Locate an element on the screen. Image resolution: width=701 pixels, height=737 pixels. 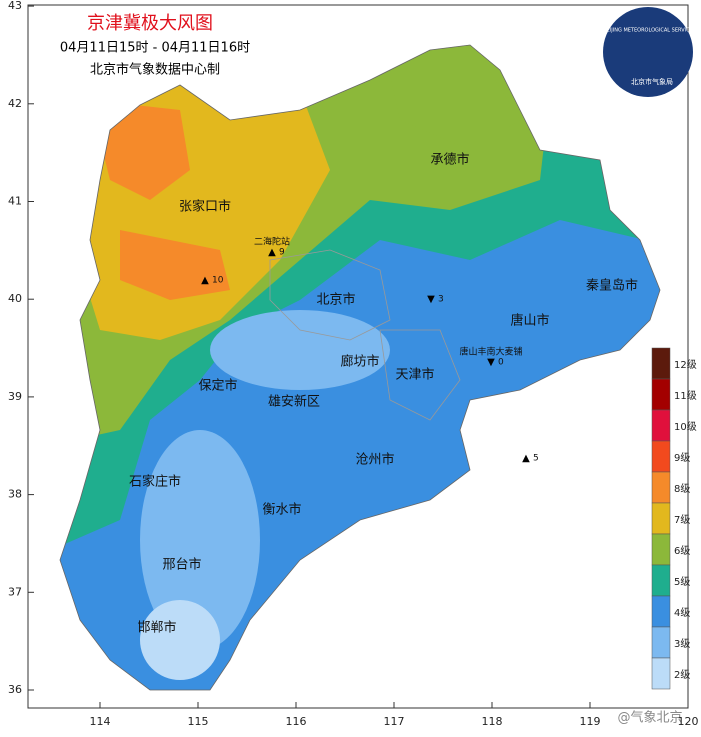
city-label: 北京市 is located at coordinates (335, 300).